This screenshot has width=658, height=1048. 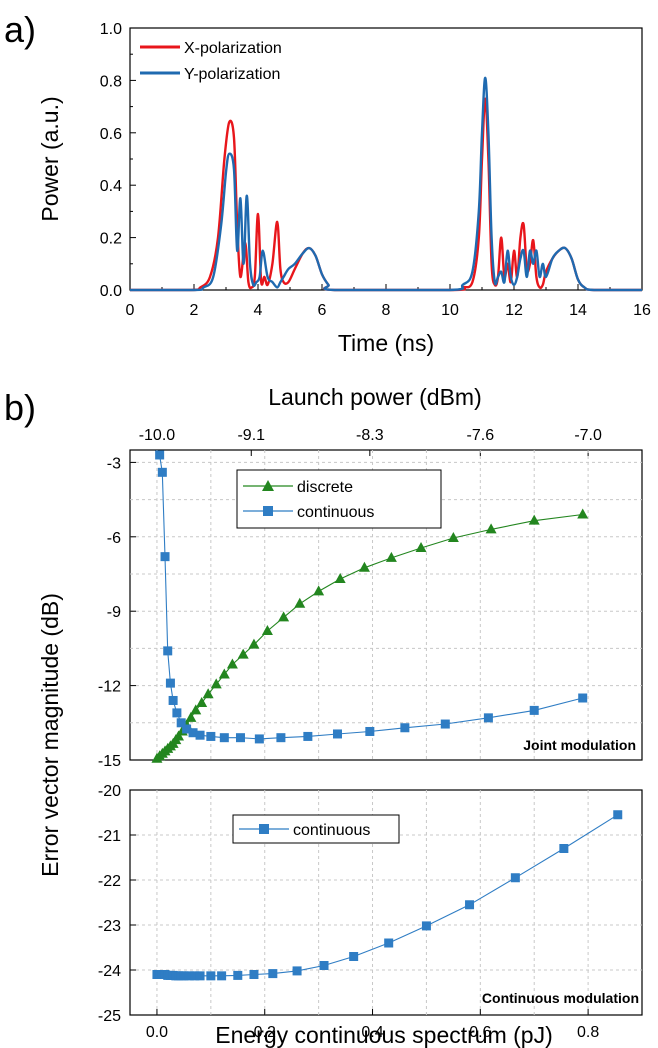 I want to click on panel-b-upper-y-ticks: -3 -6 -9 -12 -15, so click(x=117, y=612).